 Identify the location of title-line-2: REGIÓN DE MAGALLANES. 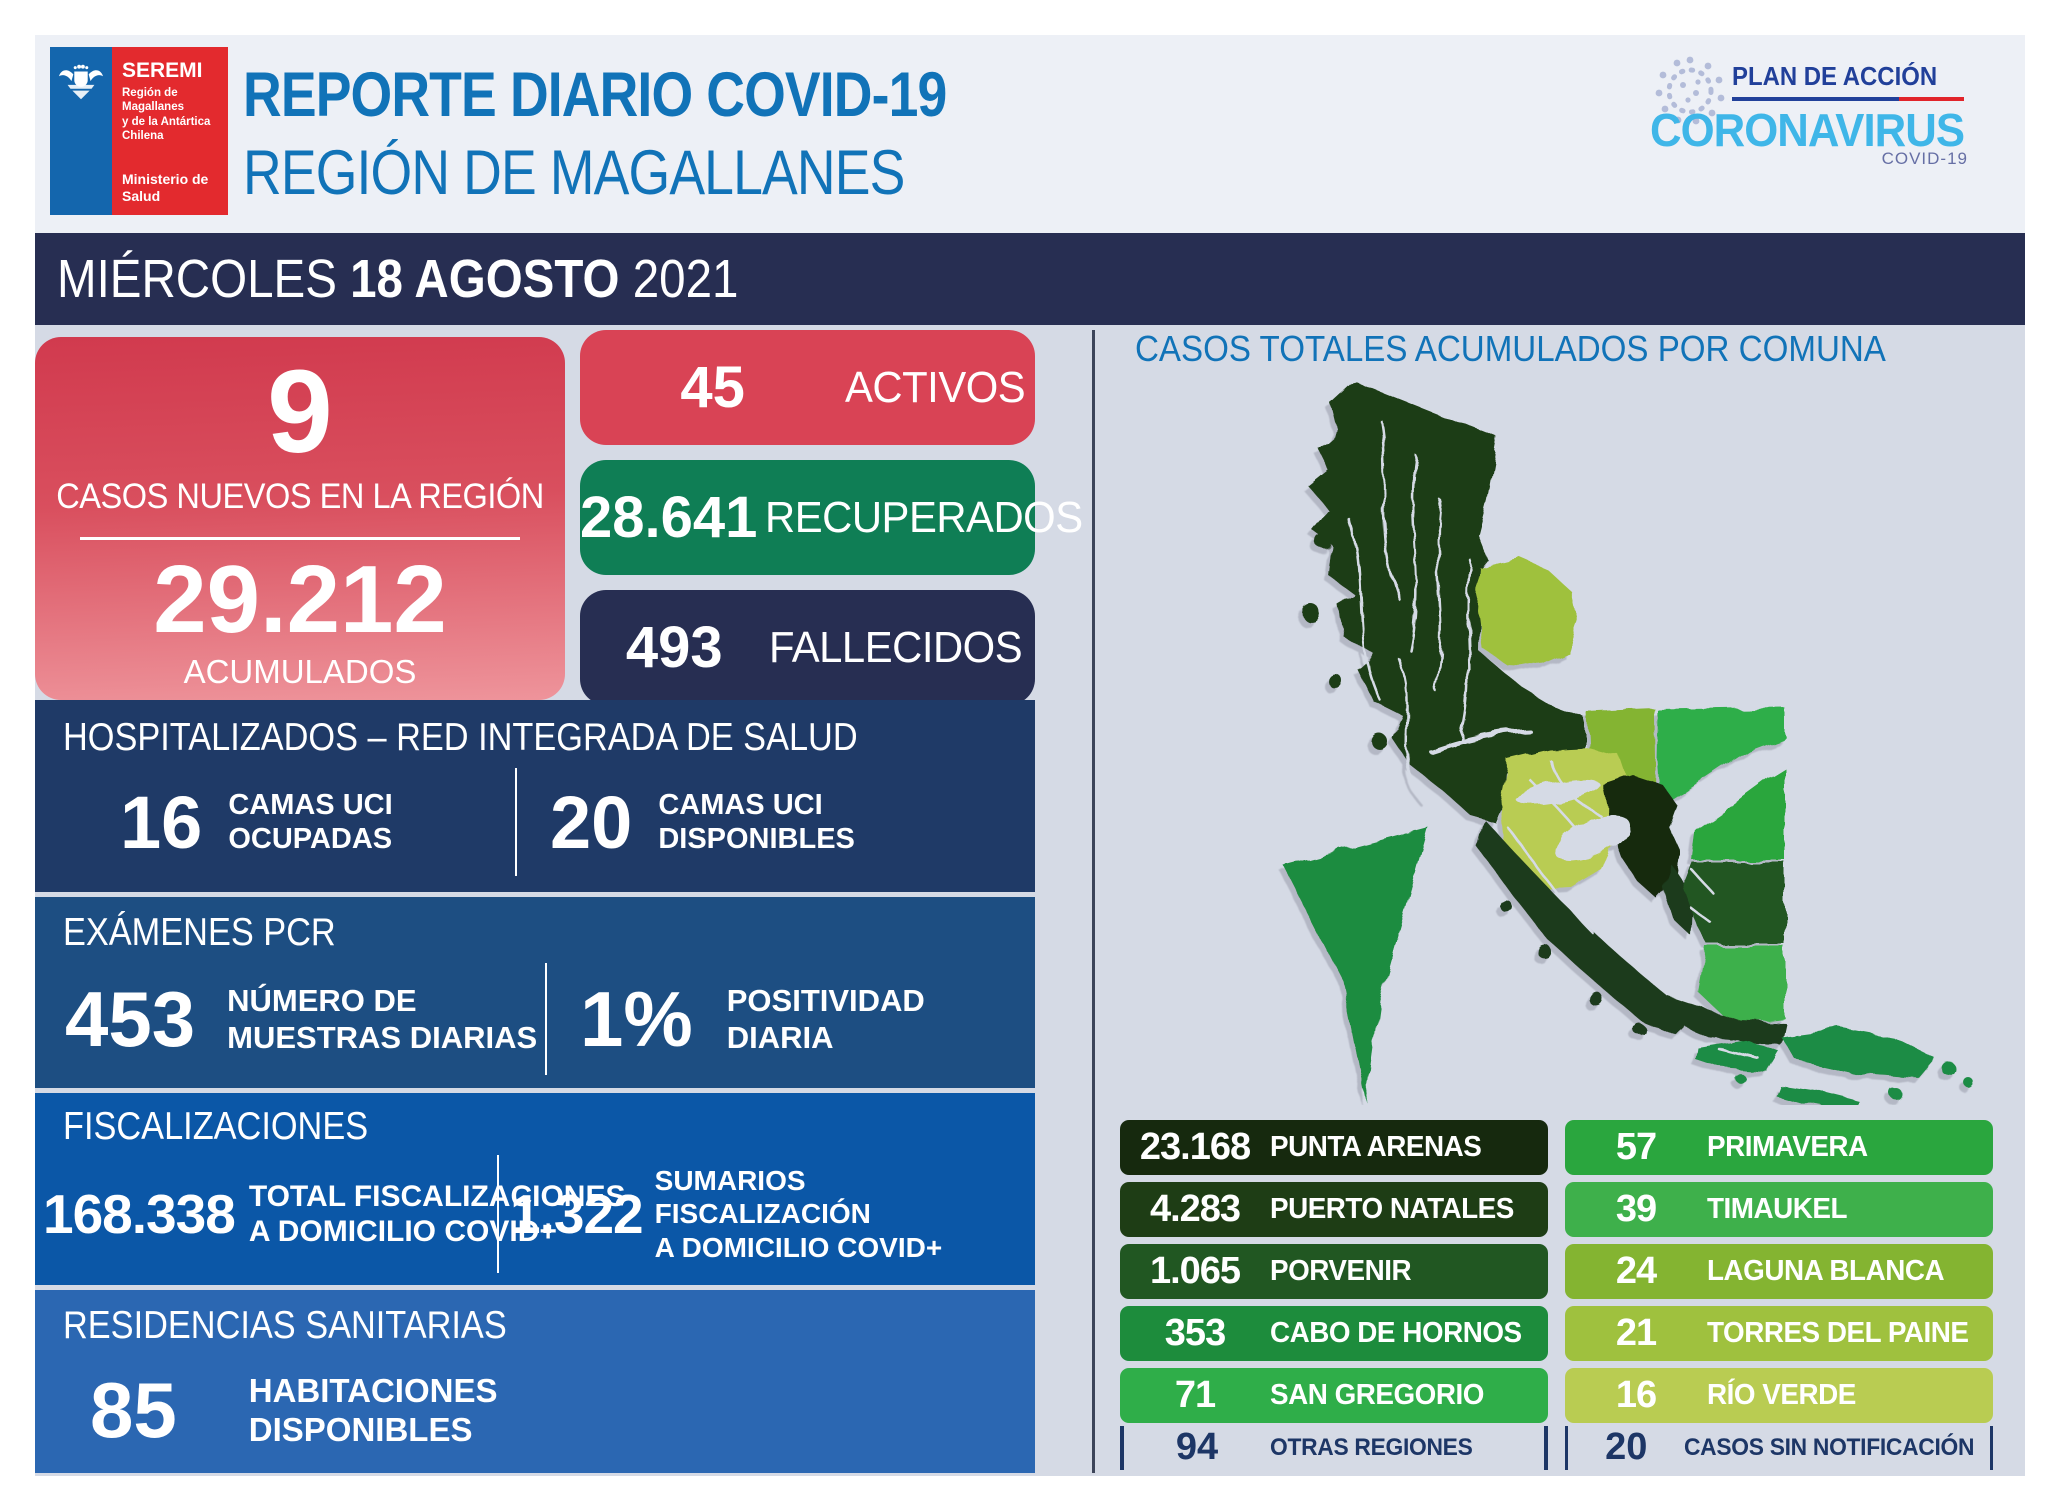
(574, 173).